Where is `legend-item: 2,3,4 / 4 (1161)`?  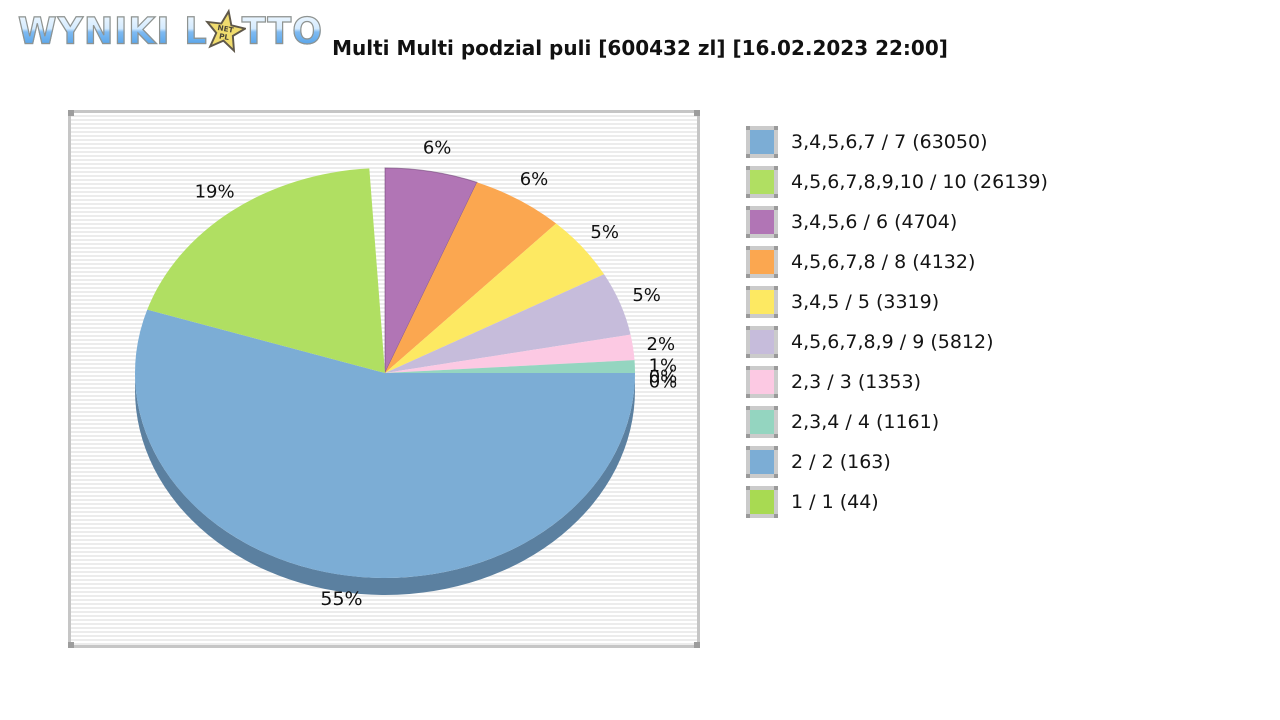 legend-item: 2,3,4 / 4 (1161) is located at coordinates (897, 422).